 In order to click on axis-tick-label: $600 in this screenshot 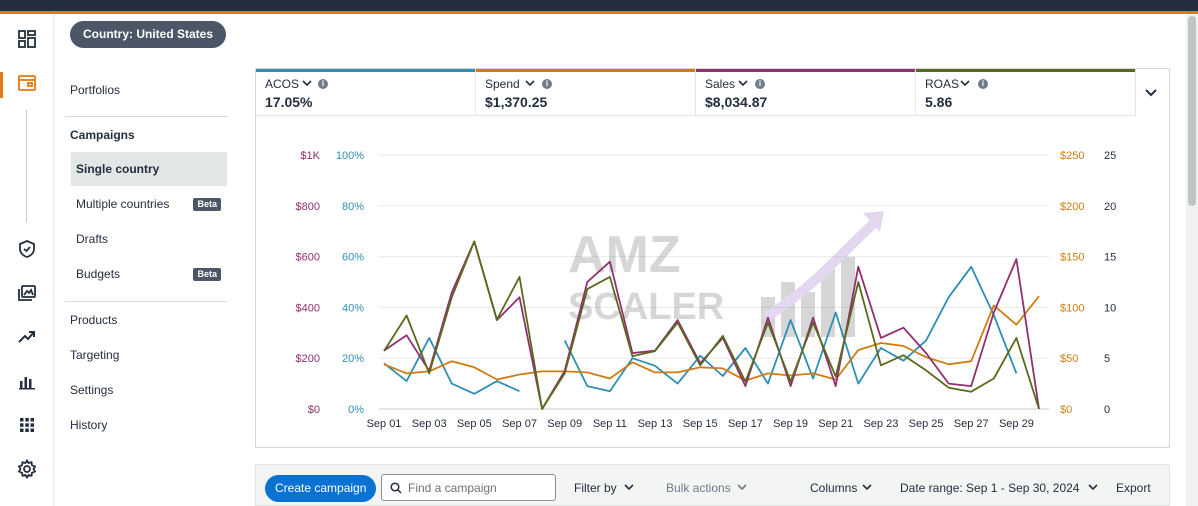, I will do `click(308, 258)`.